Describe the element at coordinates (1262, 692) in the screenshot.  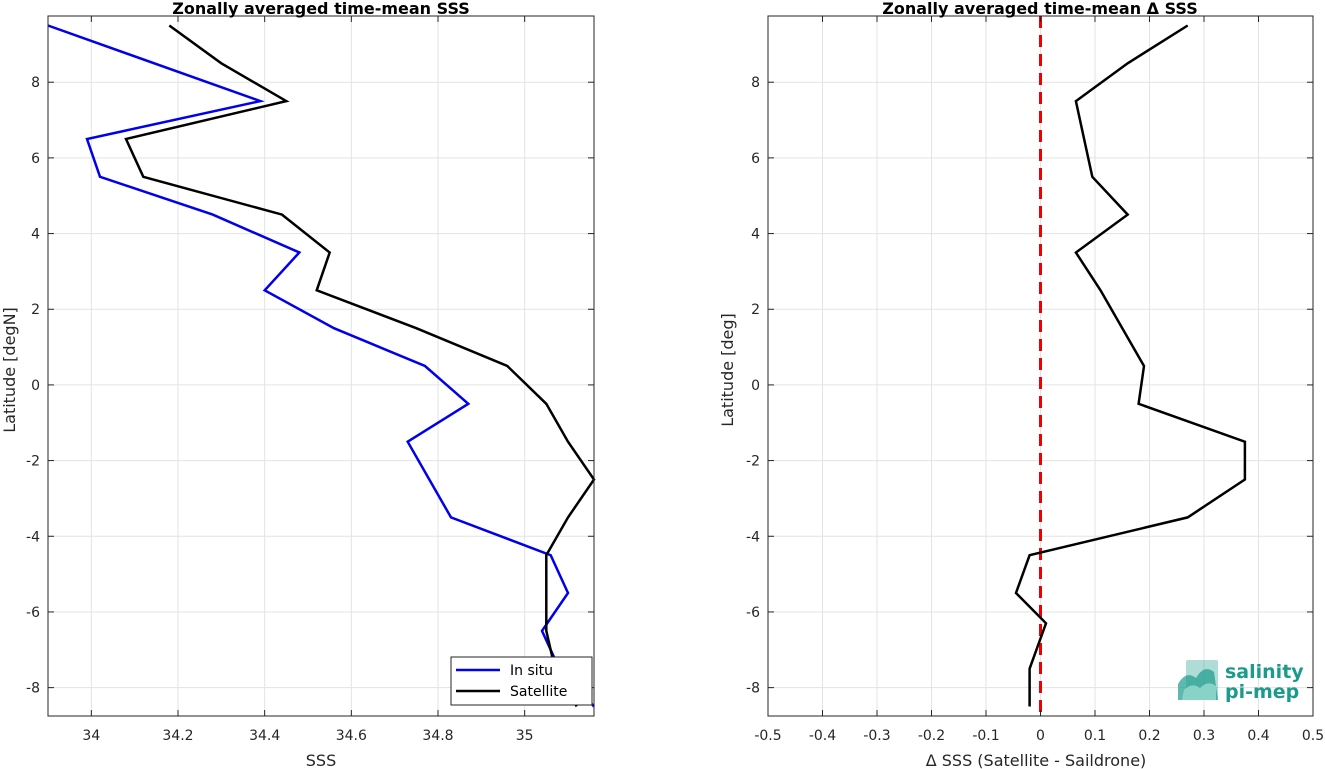
I see `logo-text-pi-mep: pi-mep` at that location.